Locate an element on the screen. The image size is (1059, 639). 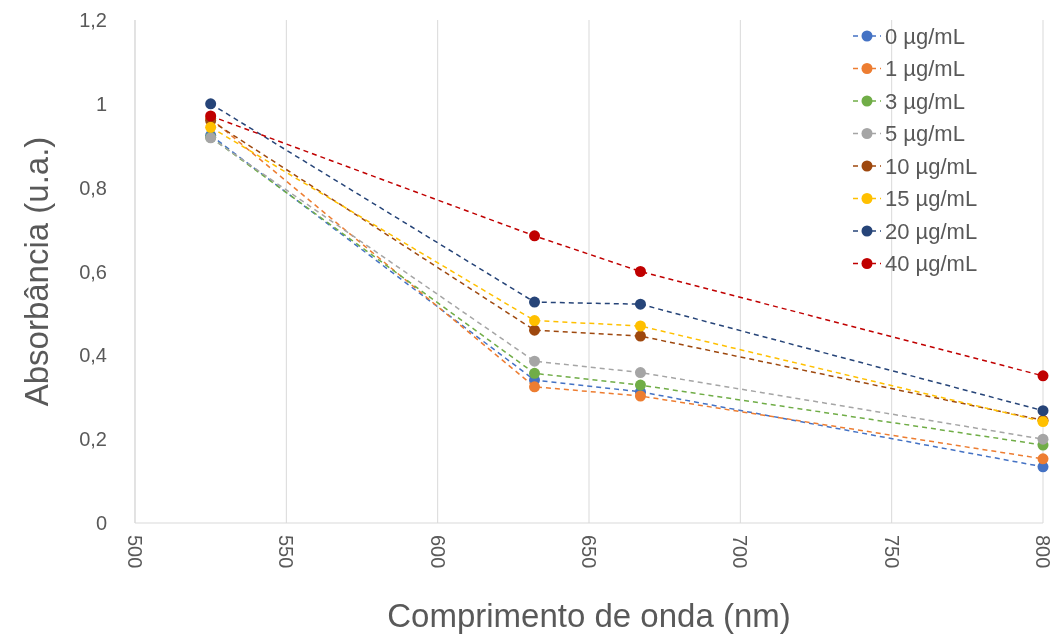
x-axis-title: Comprimento de onda (nm) is located at coordinates (589, 615).